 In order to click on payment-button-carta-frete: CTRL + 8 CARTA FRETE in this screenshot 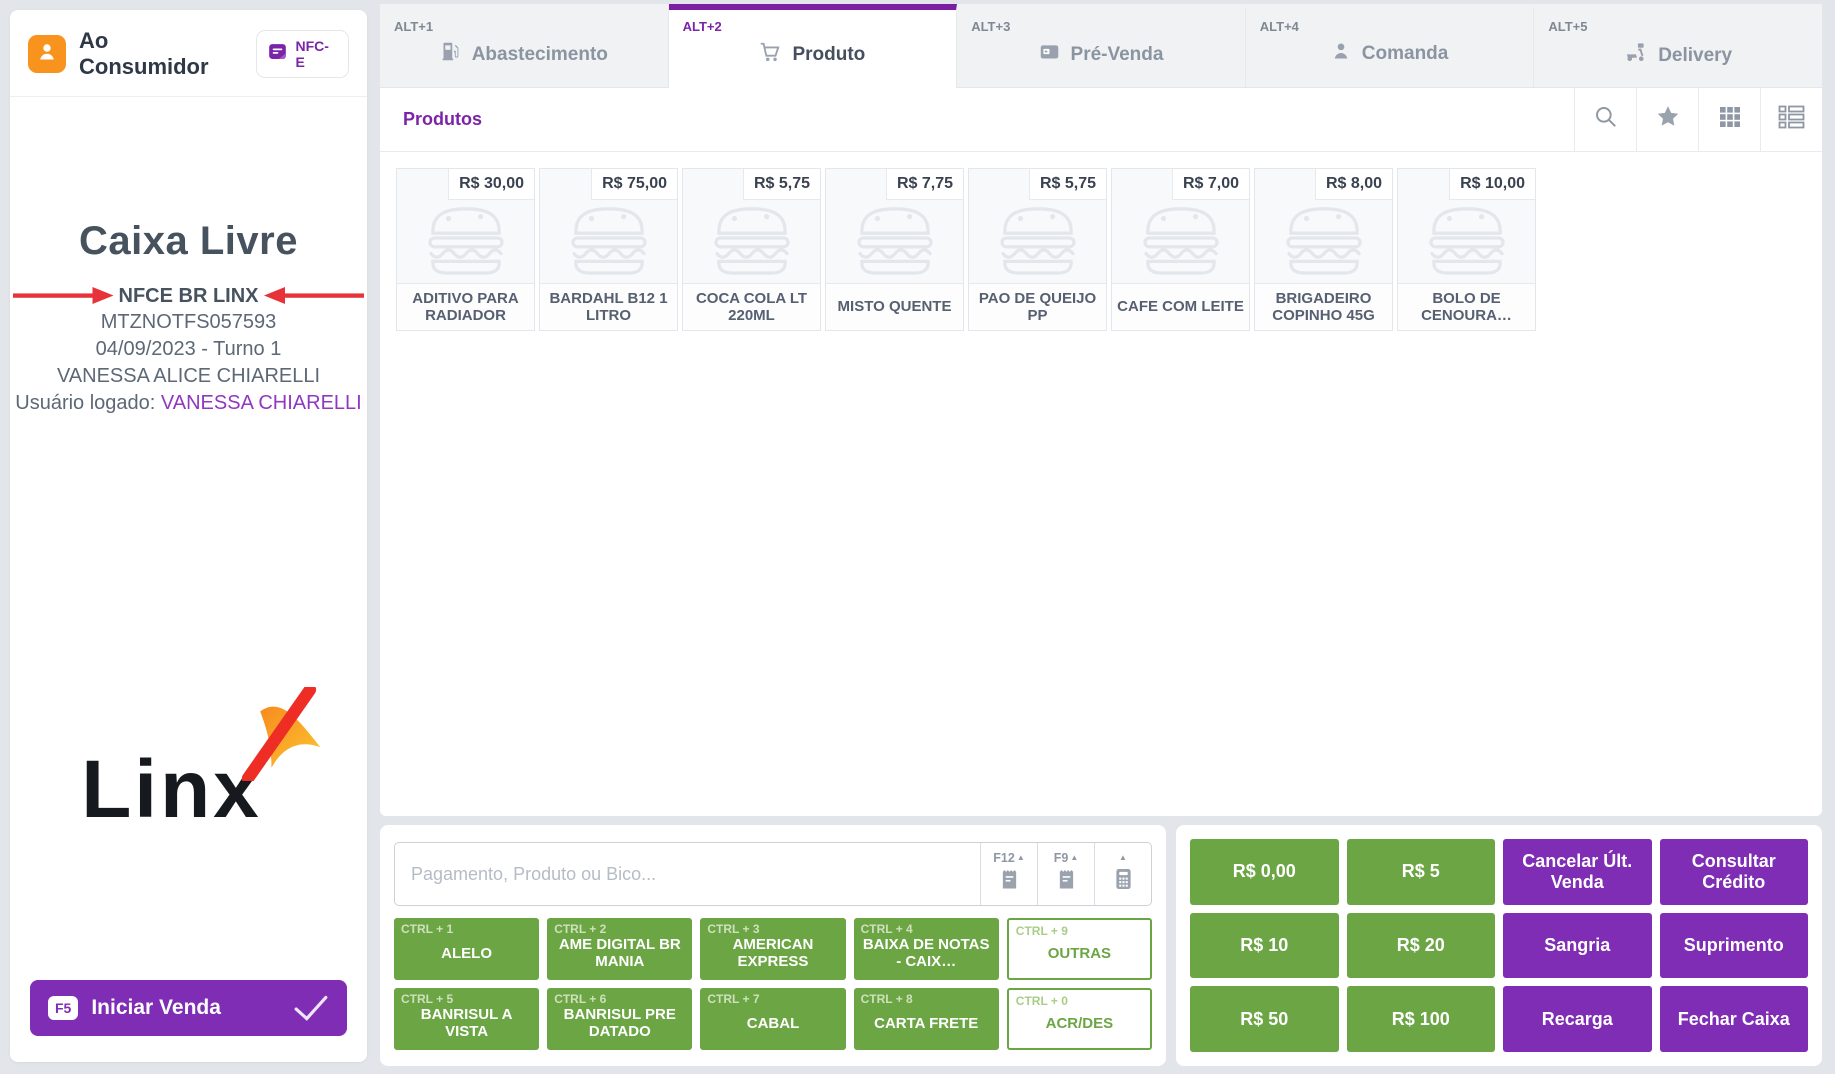, I will do `click(926, 1019)`.